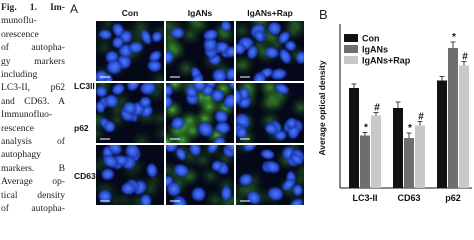  Describe the element at coordinates (81, 128) in the screenshot. I see `row-label: p62` at that location.